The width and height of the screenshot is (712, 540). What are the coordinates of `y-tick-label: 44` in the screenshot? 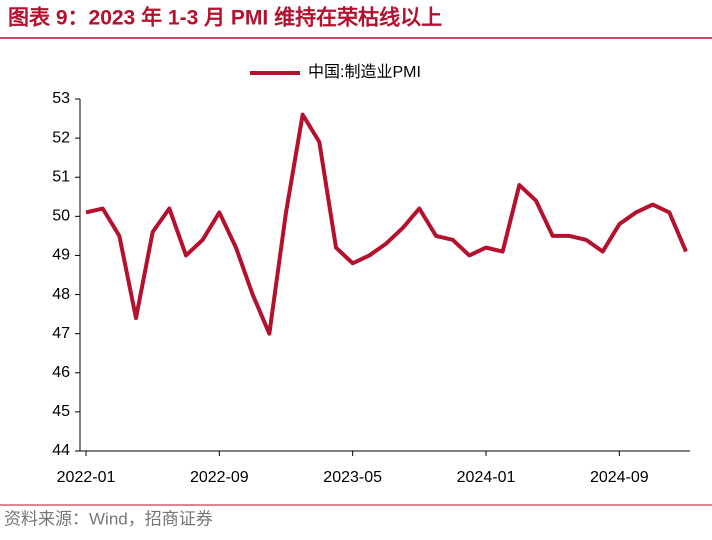 It's located at (61, 450).